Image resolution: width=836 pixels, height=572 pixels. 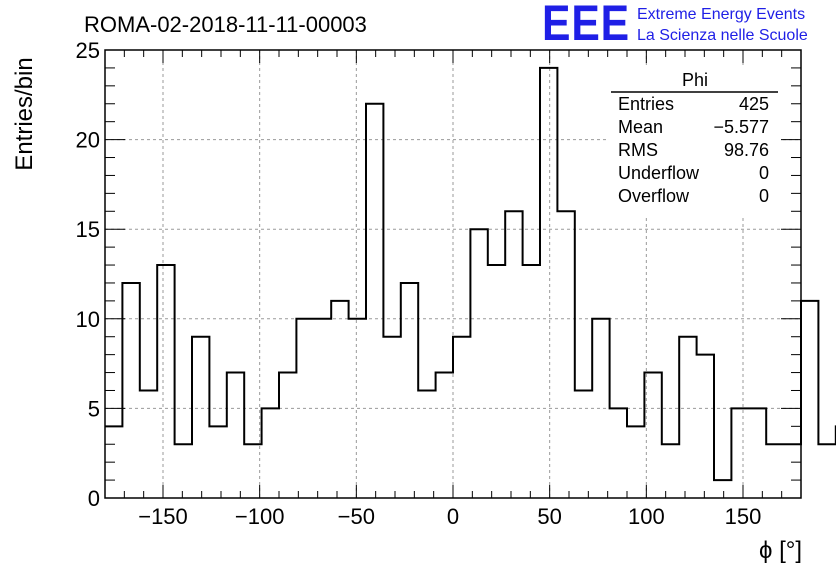 I want to click on x-tick-label: −150, so click(x=163, y=516).